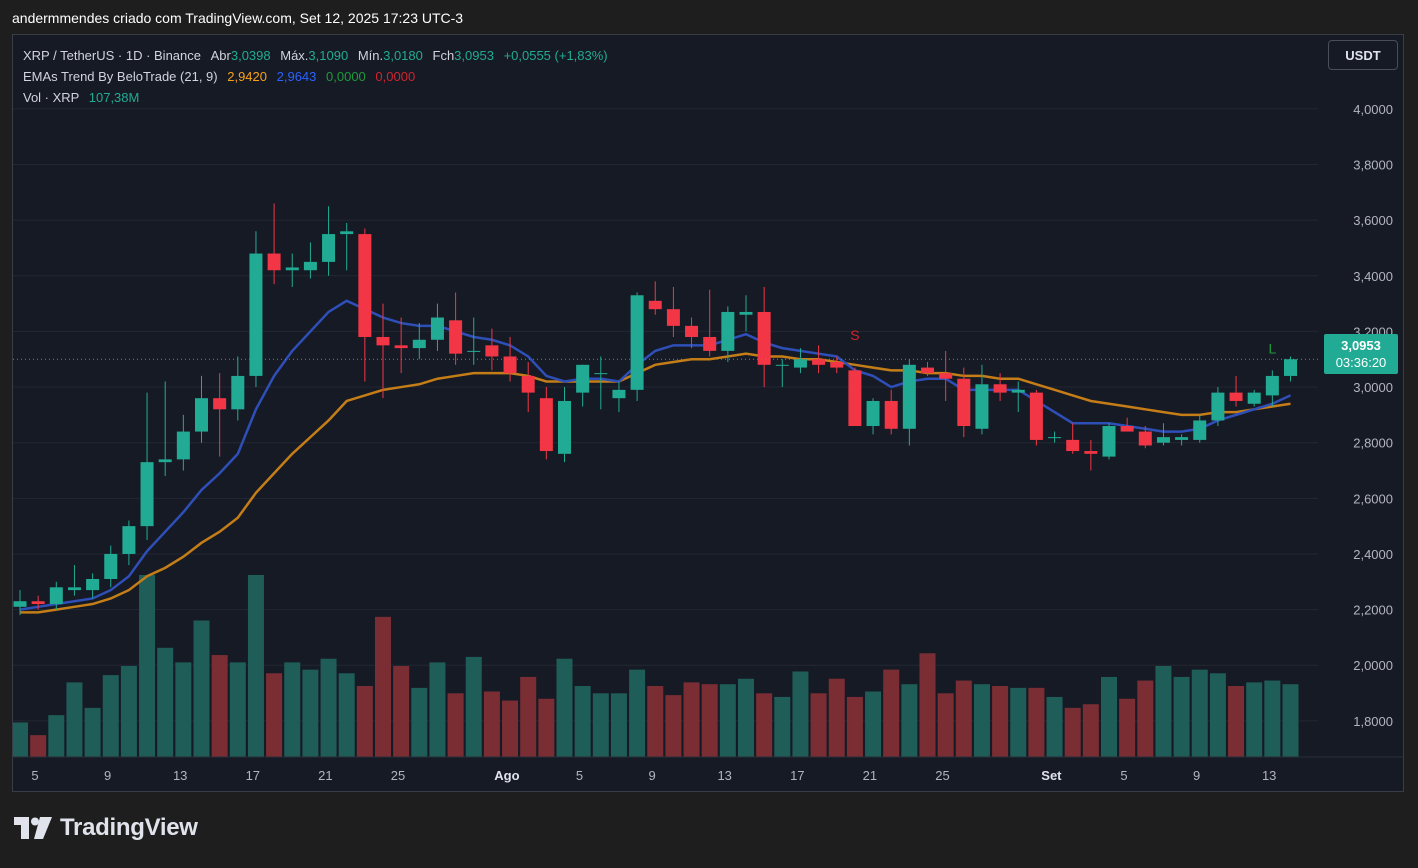  Describe the element at coordinates (1361, 362) in the screenshot. I see `bar-countdown: 03:36:20` at that location.